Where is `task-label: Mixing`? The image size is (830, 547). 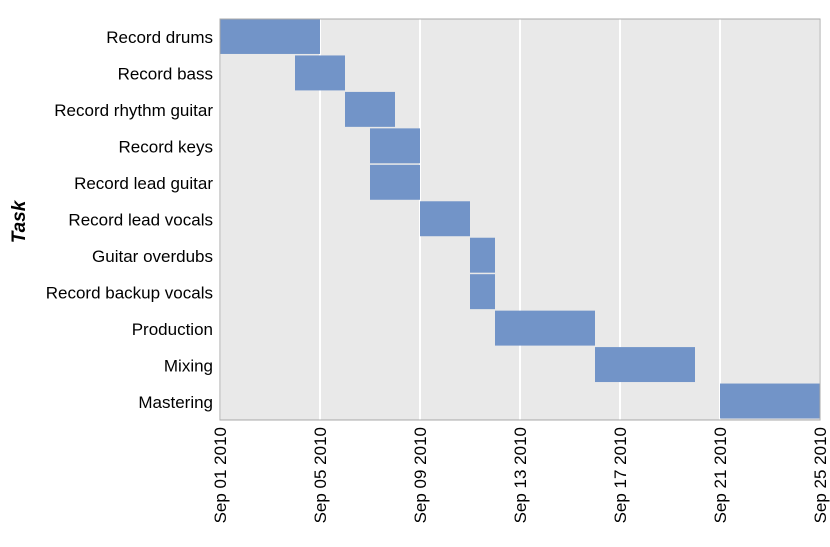 task-label: Mixing is located at coordinates (188, 365).